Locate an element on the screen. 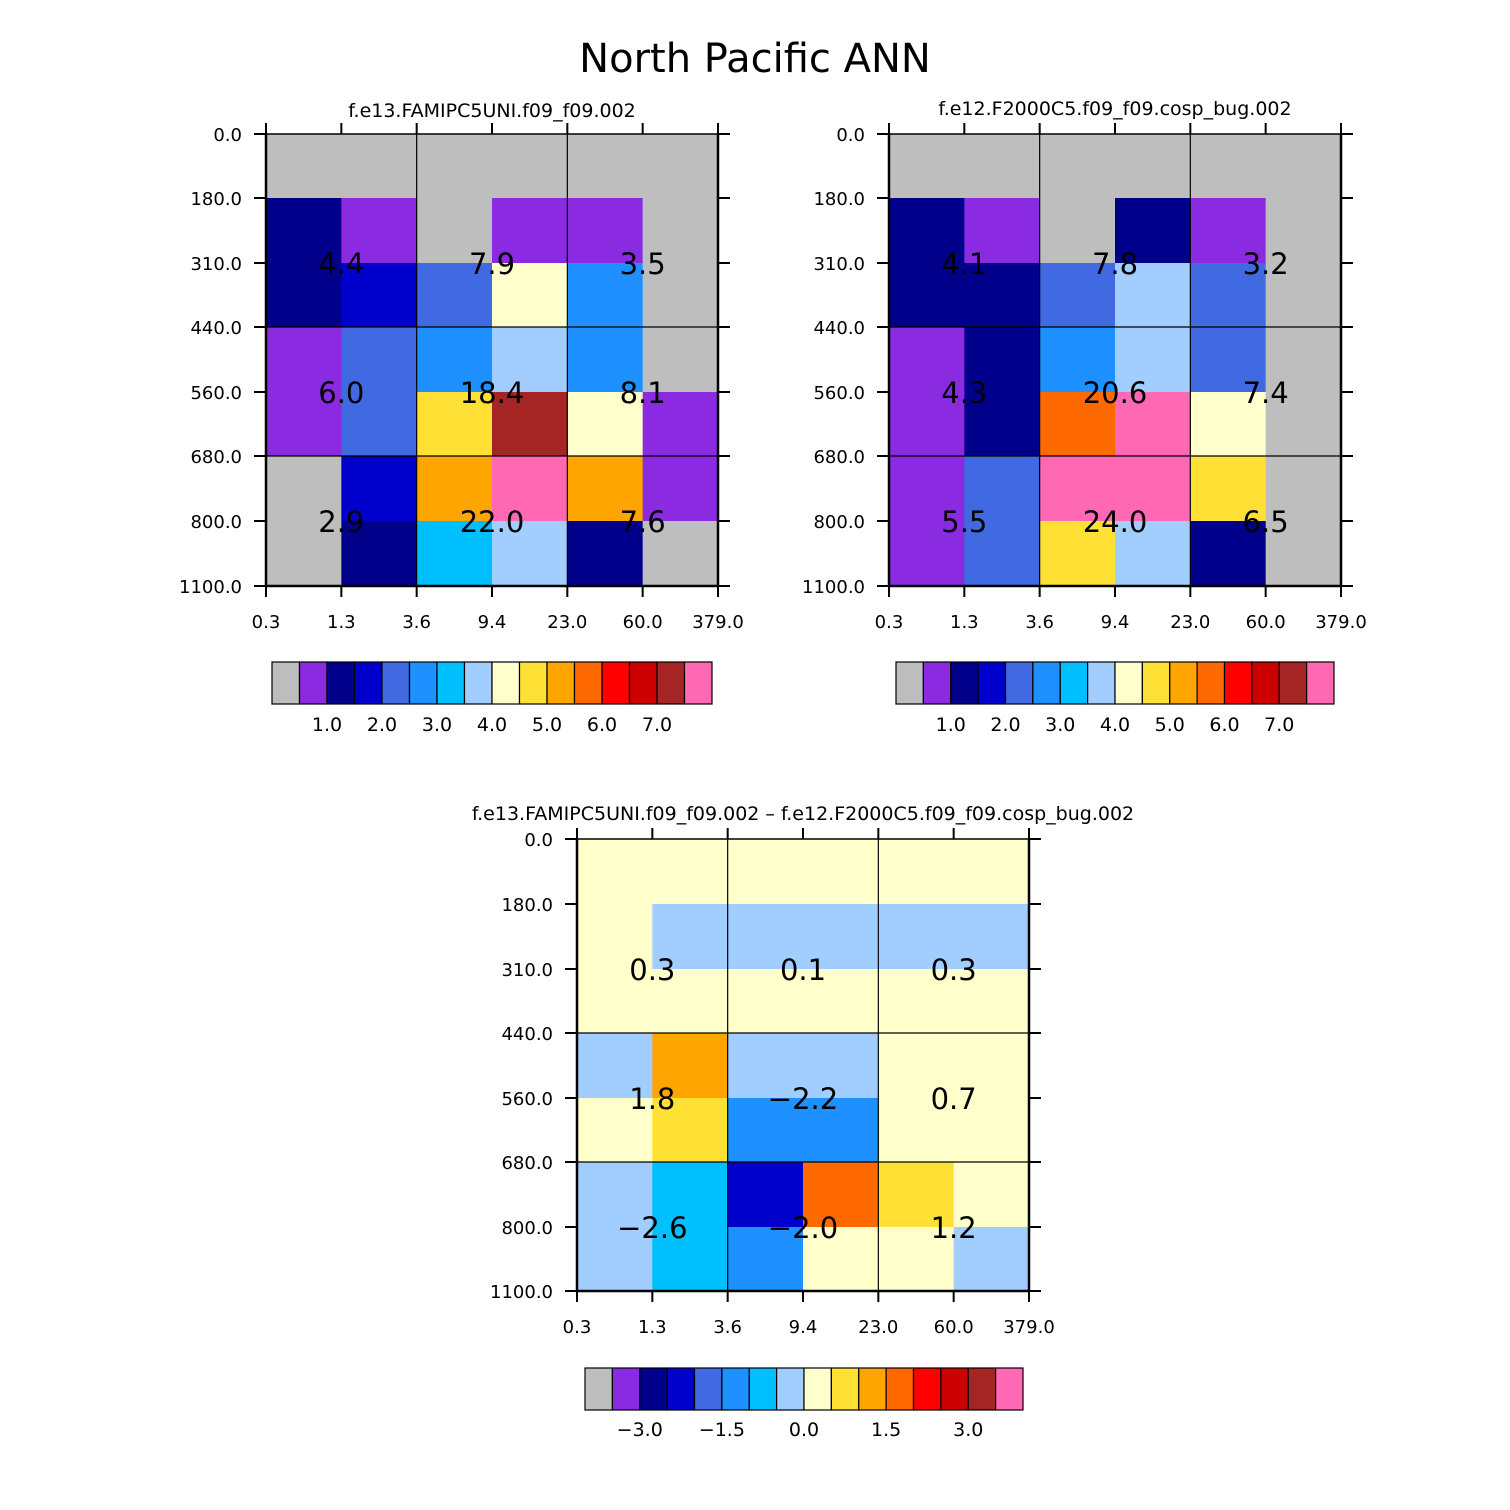 This screenshot has width=1510, height=1510. data-label: 0.1 is located at coordinates (803, 970).